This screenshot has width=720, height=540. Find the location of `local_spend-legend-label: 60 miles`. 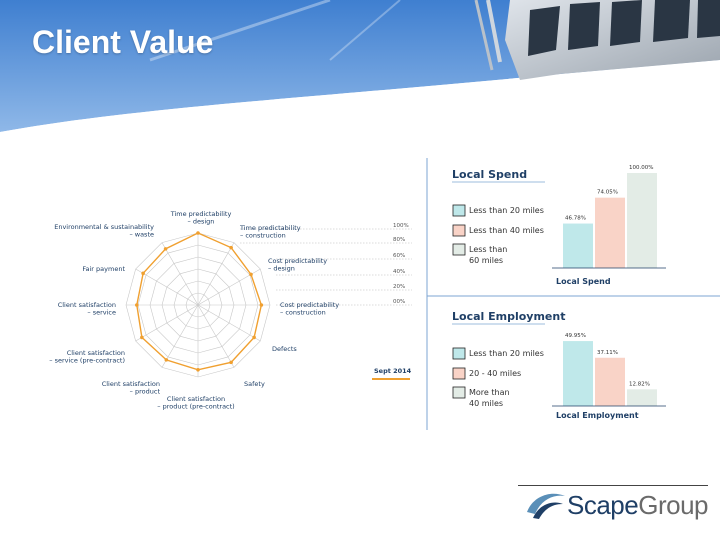

local_spend-legend-label: 60 miles is located at coordinates (486, 260).